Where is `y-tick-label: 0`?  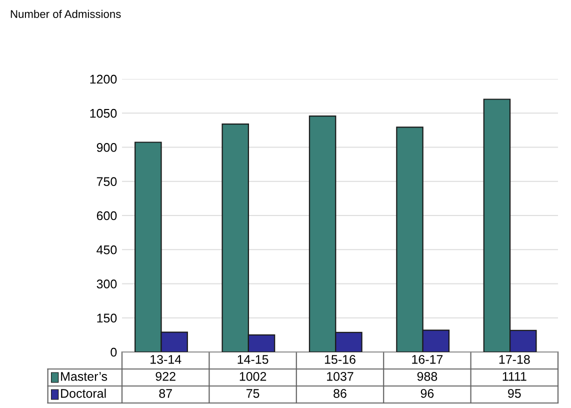
y-tick-label: 0 is located at coordinates (113, 352).